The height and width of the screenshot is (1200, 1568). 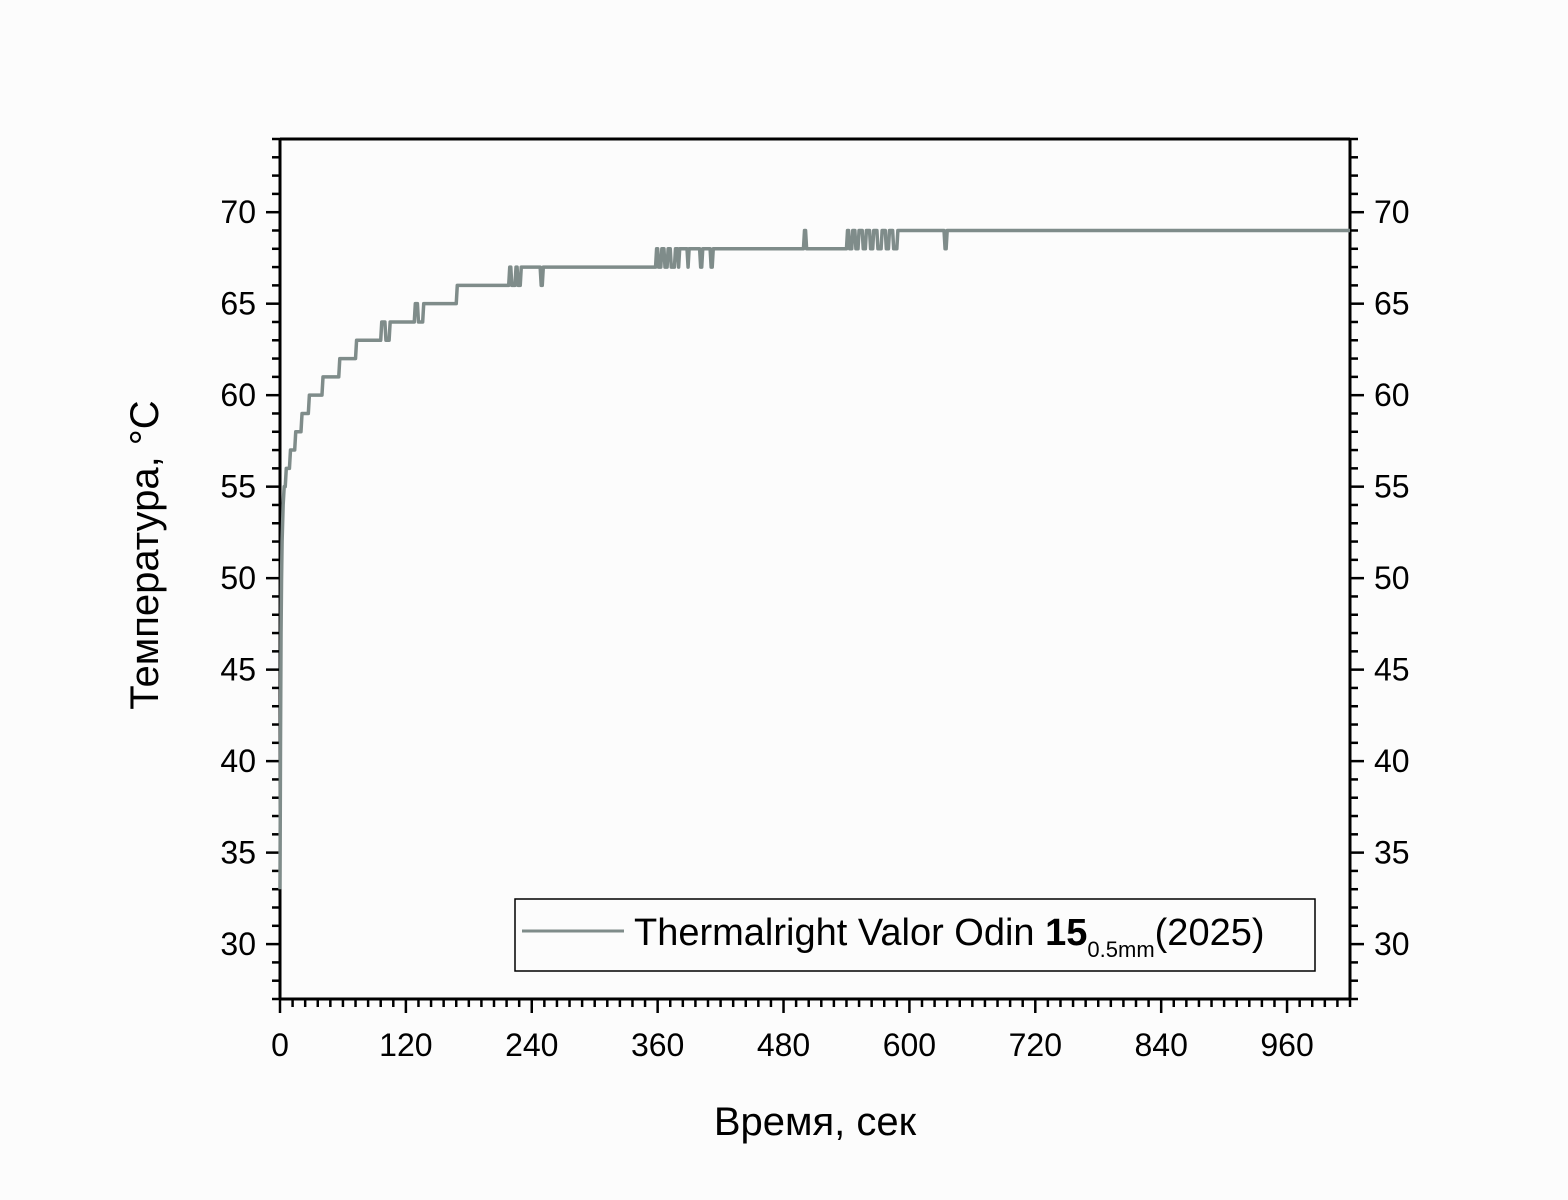 I want to click on y-right-tick-label: 70, so click(x=1392, y=212).